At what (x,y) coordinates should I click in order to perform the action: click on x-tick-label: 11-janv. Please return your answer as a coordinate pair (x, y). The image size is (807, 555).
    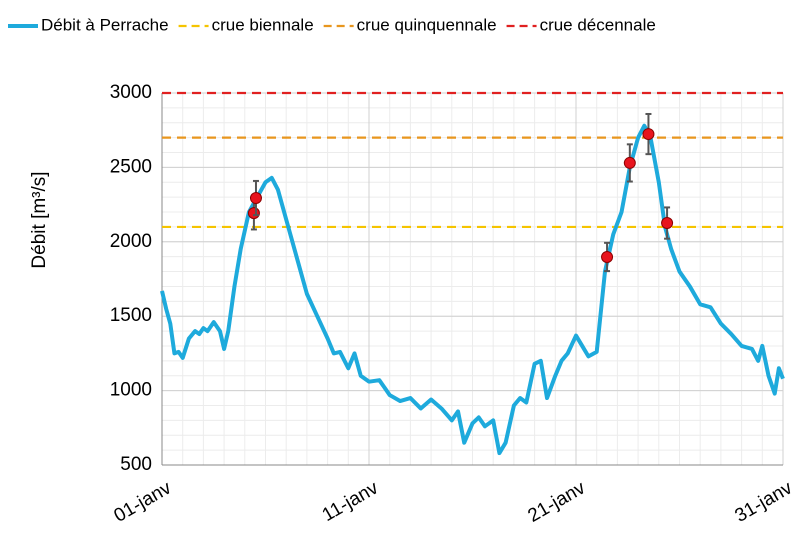
    Looking at the image, I should click on (351, 501).